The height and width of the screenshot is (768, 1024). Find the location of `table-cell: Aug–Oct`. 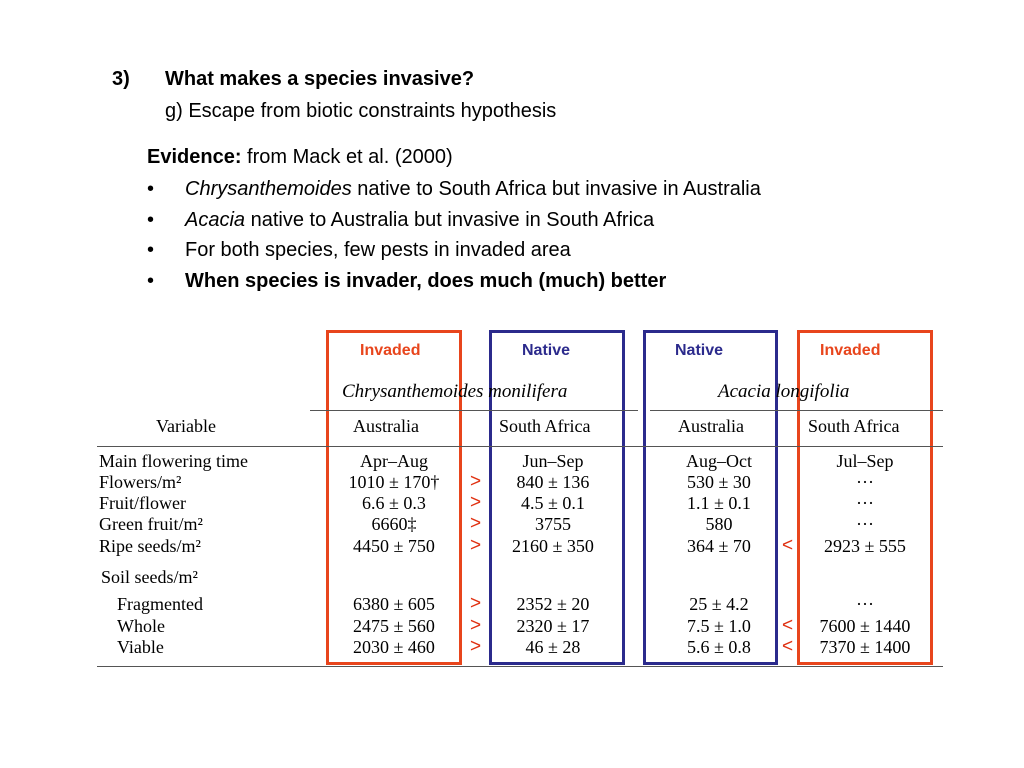

table-cell: Aug–Oct is located at coordinates (719, 461).